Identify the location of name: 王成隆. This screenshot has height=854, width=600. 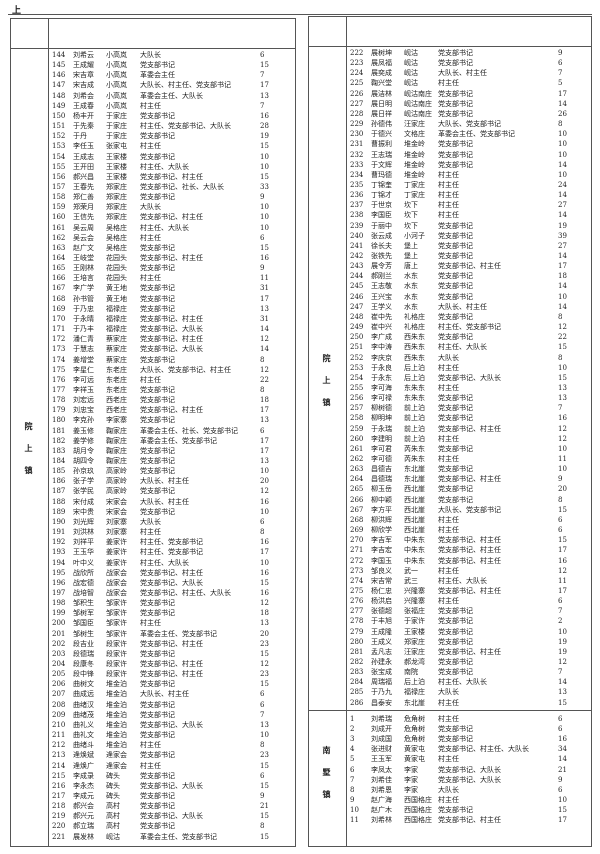
(381, 631).